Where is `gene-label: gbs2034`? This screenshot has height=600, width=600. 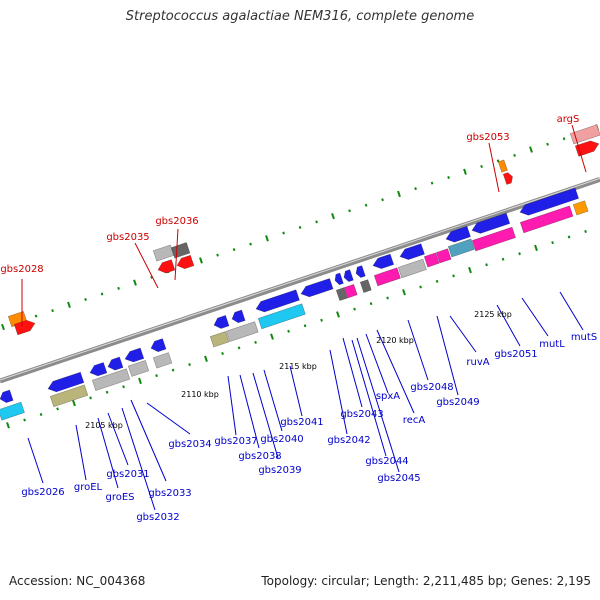 gene-label: gbs2034 is located at coordinates (189, 444).